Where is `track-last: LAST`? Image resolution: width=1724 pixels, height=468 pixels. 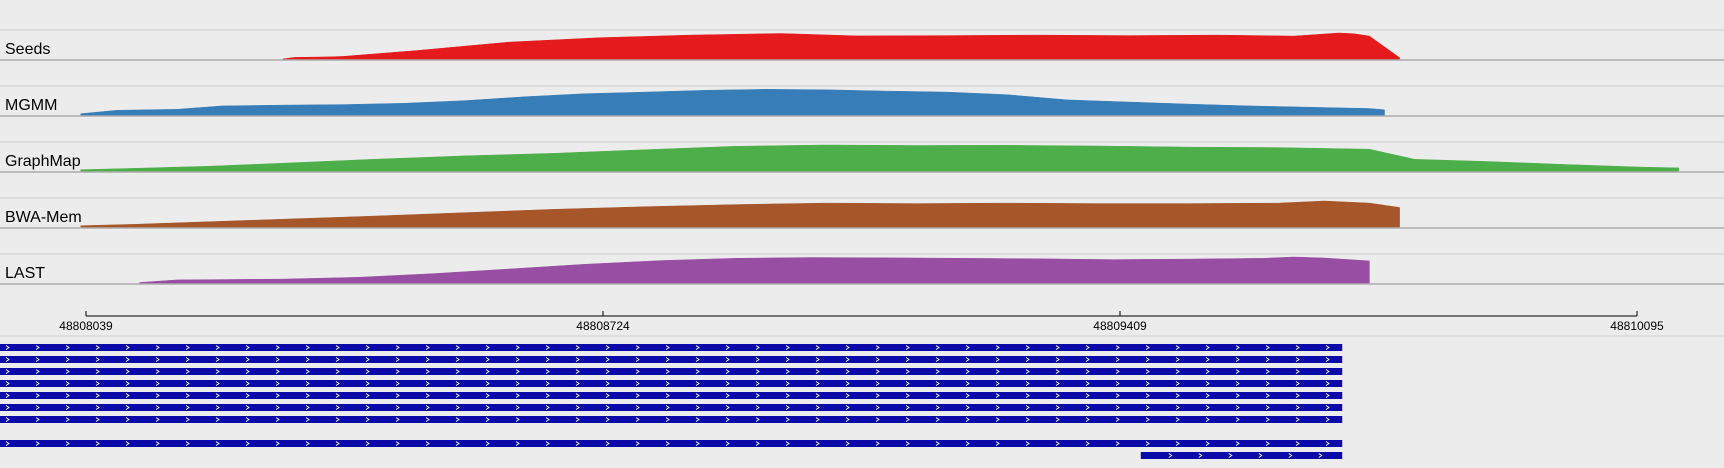
track-last: LAST is located at coordinates (862, 269).